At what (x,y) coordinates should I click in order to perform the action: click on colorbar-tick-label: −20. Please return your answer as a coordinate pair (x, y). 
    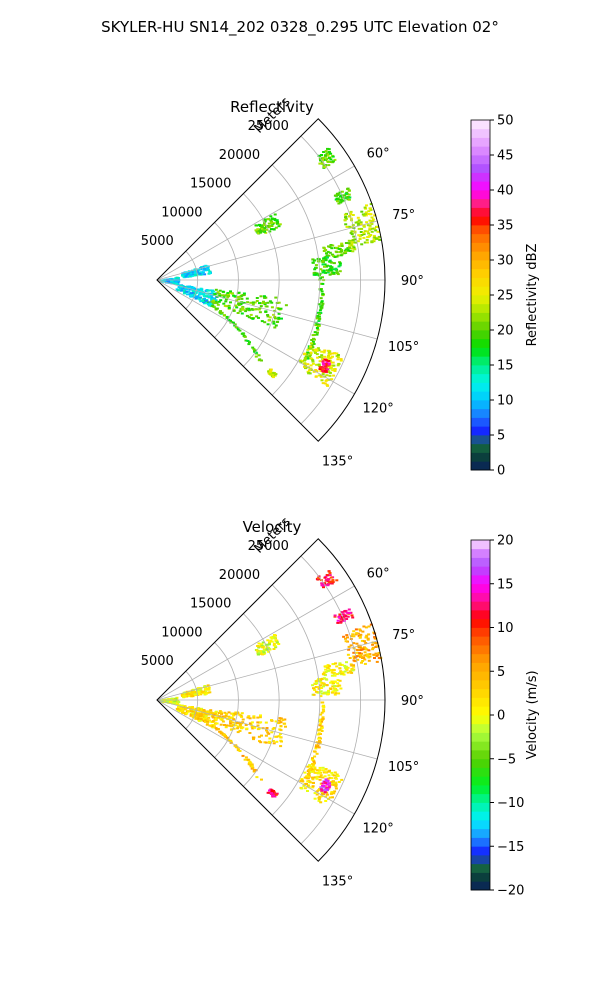
    Looking at the image, I should click on (510, 891).